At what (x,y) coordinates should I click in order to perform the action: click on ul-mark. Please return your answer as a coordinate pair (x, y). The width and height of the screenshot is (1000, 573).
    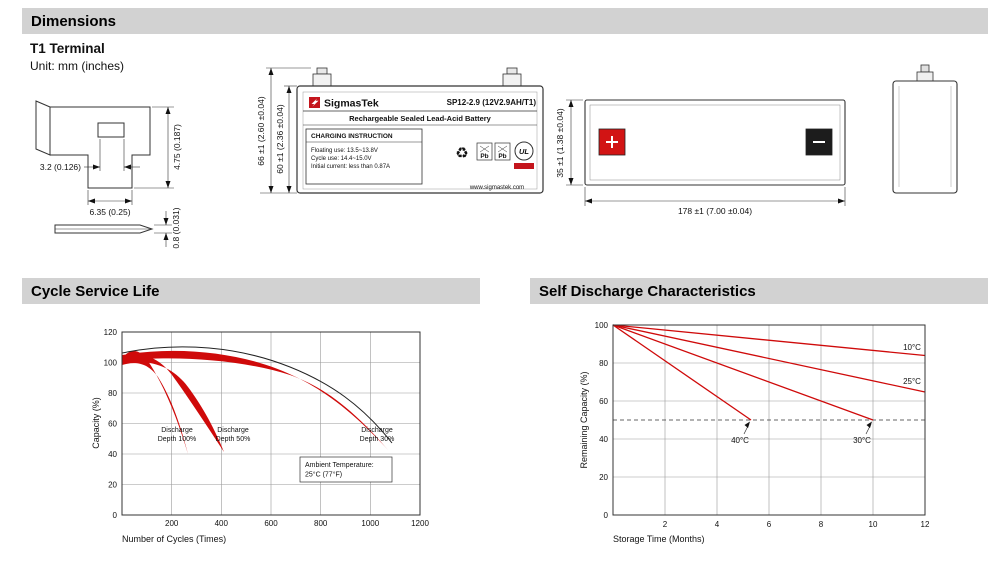
    Looking at the image, I should click on (524, 151).